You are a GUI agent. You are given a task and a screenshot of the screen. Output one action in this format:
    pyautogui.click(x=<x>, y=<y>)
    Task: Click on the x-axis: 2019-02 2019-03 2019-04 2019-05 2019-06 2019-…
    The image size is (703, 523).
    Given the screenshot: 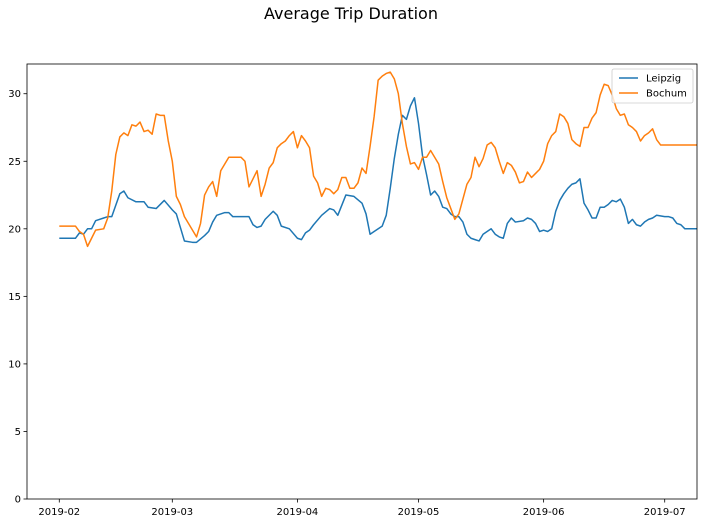 What is the action you would take?
    pyautogui.click(x=362, y=508)
    